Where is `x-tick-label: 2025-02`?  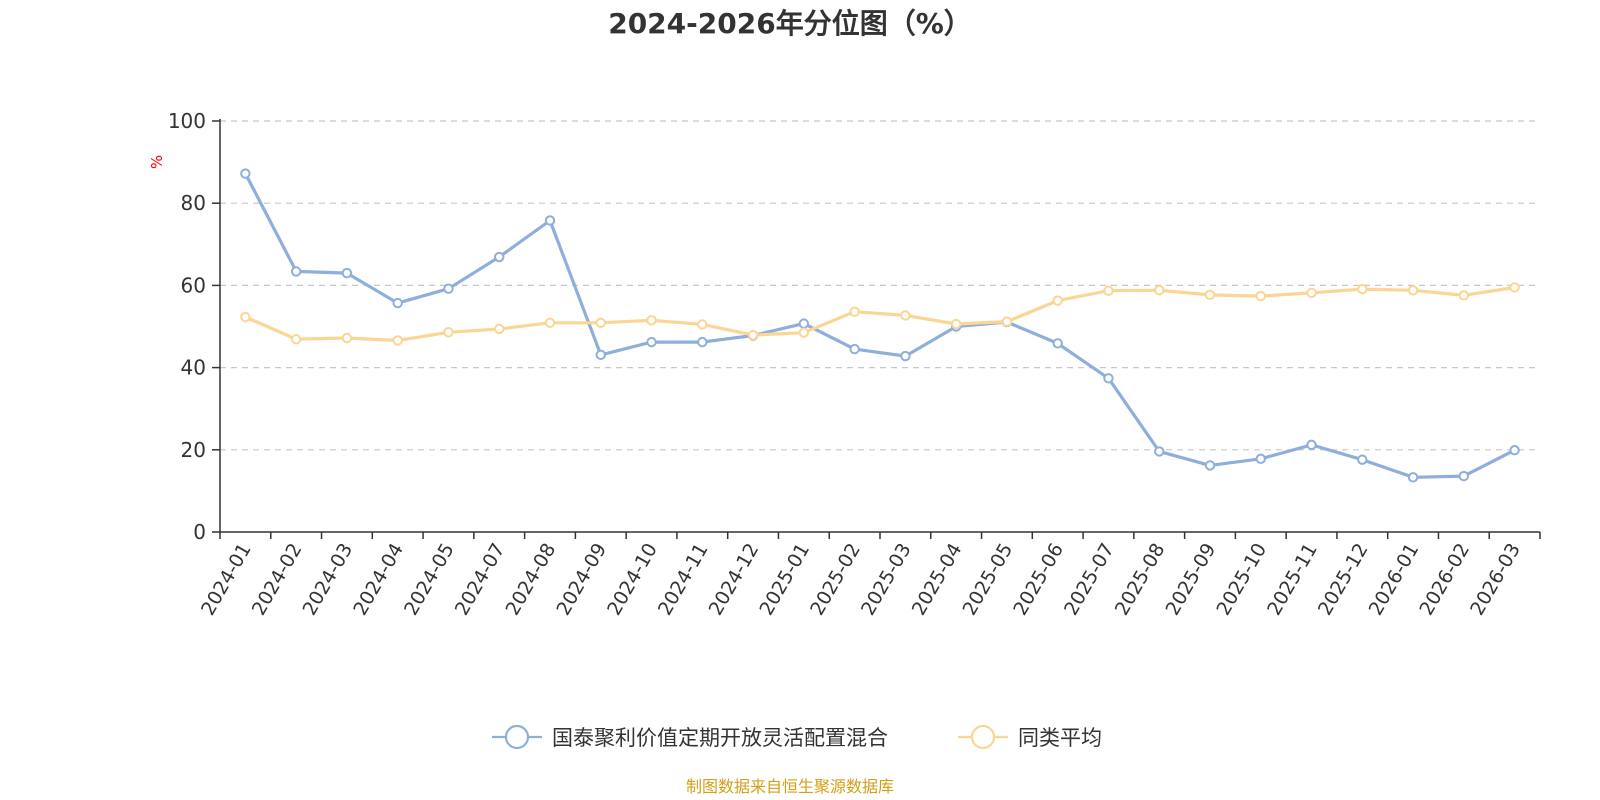 x-tick-label: 2025-02 is located at coordinates (835, 580).